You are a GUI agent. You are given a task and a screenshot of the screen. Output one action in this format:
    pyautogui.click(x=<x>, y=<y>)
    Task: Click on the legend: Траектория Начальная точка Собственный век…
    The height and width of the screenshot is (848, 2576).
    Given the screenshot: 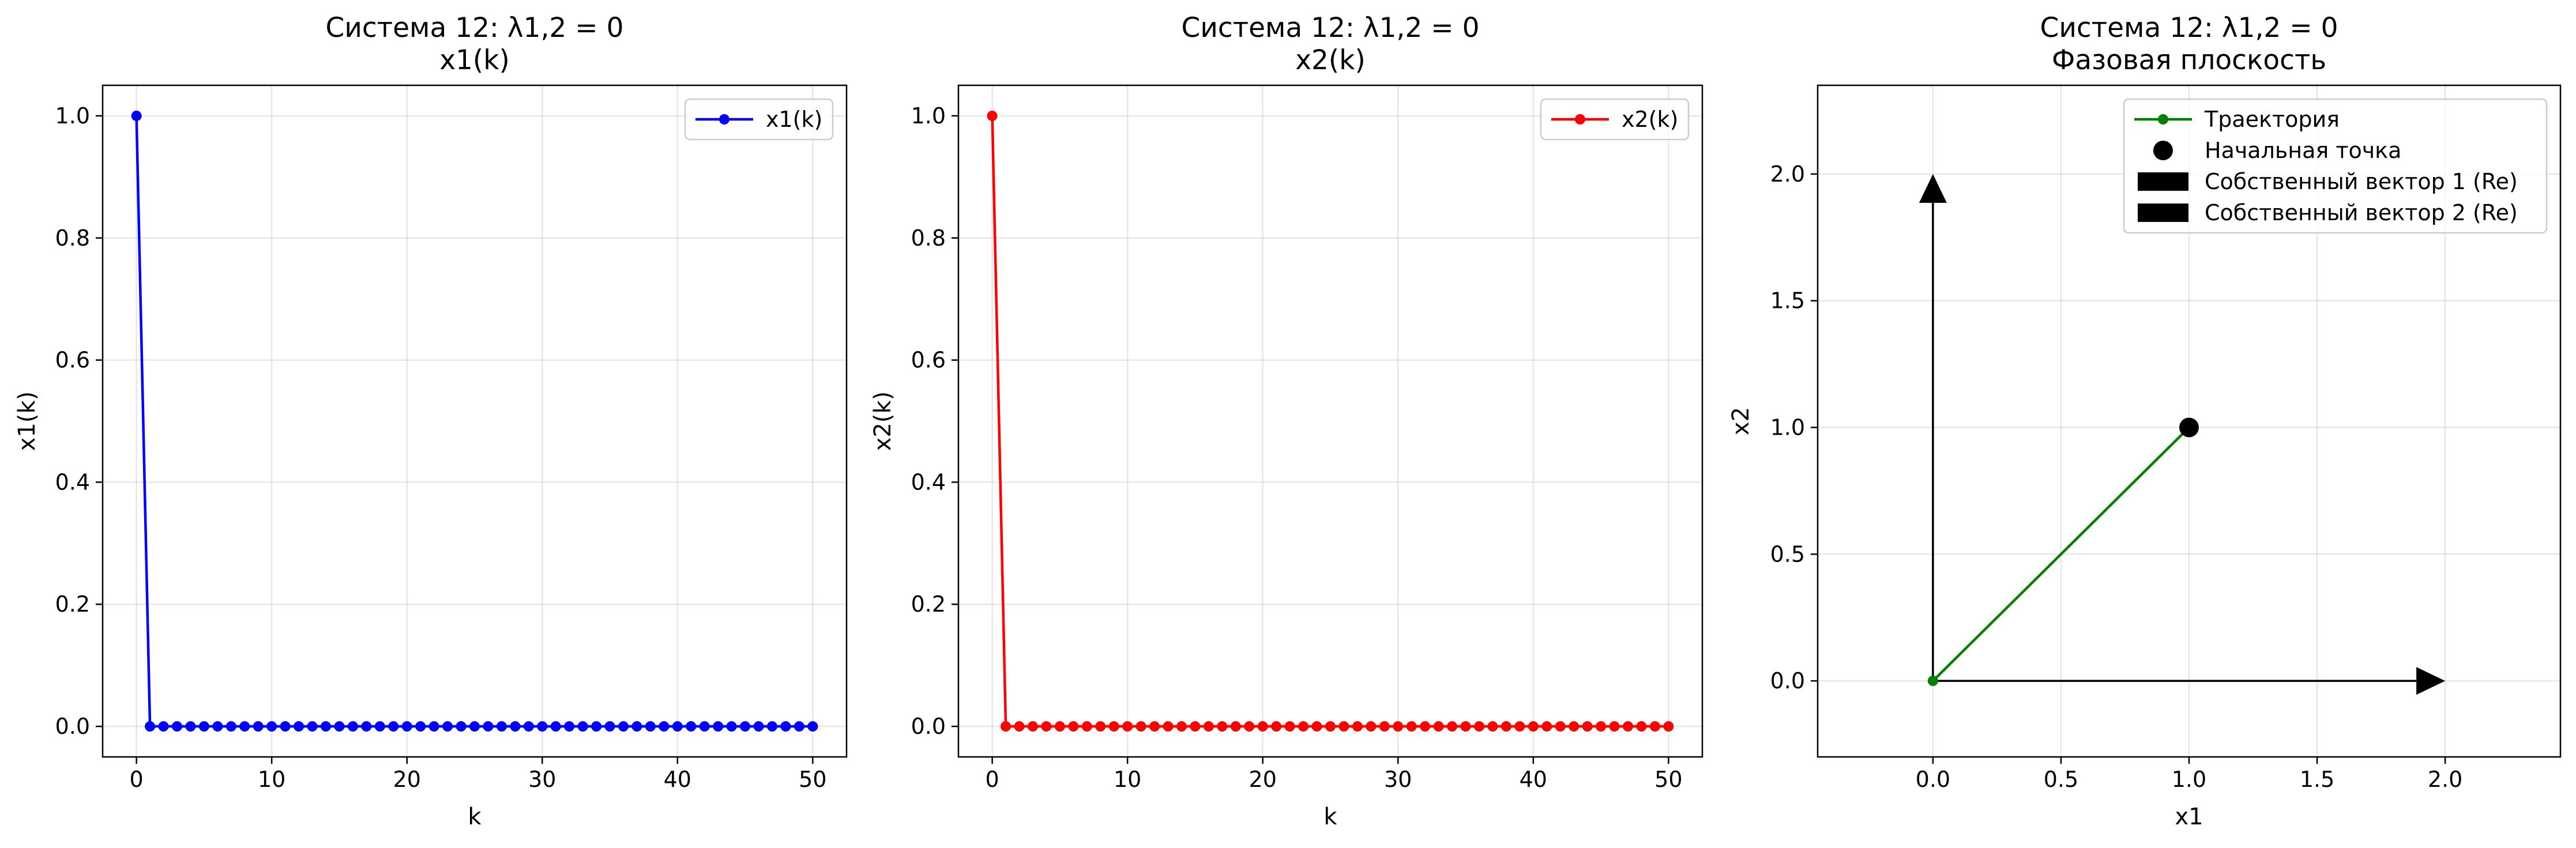 What is the action you would take?
    pyautogui.click(x=2335, y=166)
    